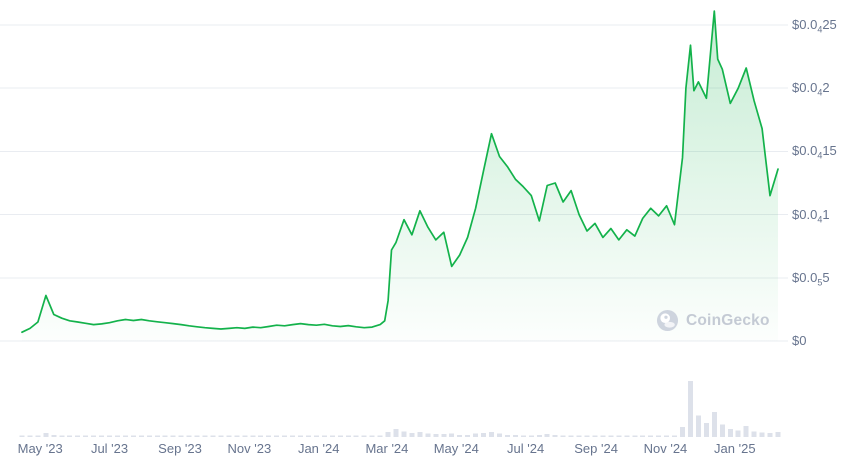 Image resolution: width=850 pixels, height=461 pixels. What do you see at coordinates (387, 448) in the screenshot?
I see `x-axis-label: Mar '24` at bounding box center [387, 448].